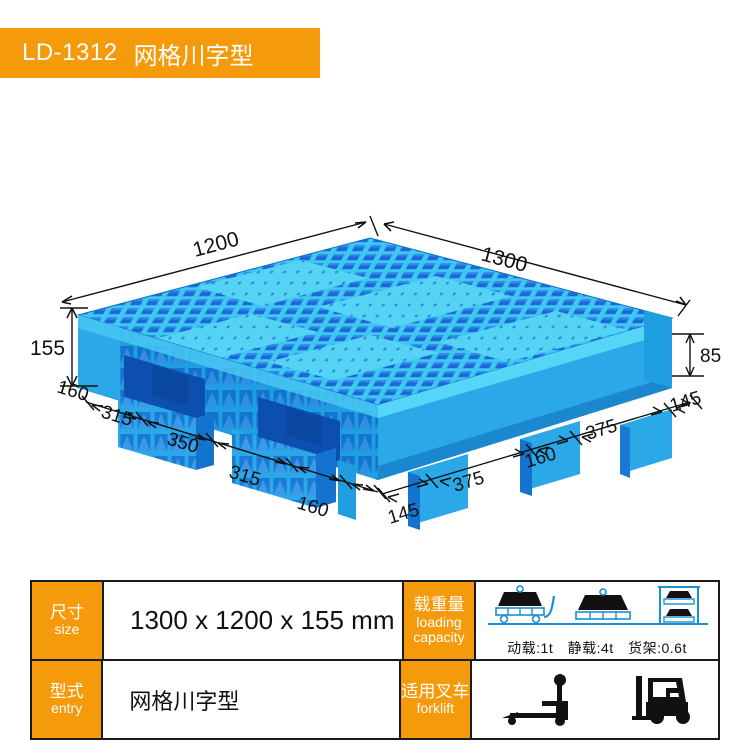  Describe the element at coordinates (603, 603) in the screenshot. I see `static-load-icon` at that location.